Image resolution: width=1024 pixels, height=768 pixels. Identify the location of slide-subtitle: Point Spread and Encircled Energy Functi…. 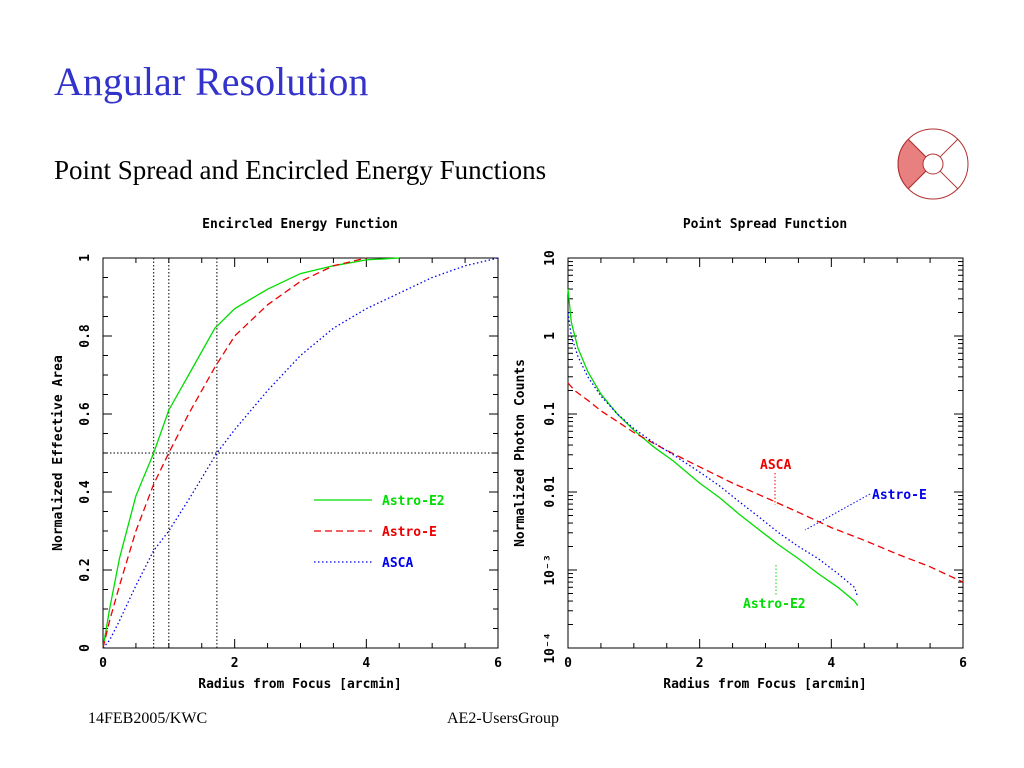
(300, 170).